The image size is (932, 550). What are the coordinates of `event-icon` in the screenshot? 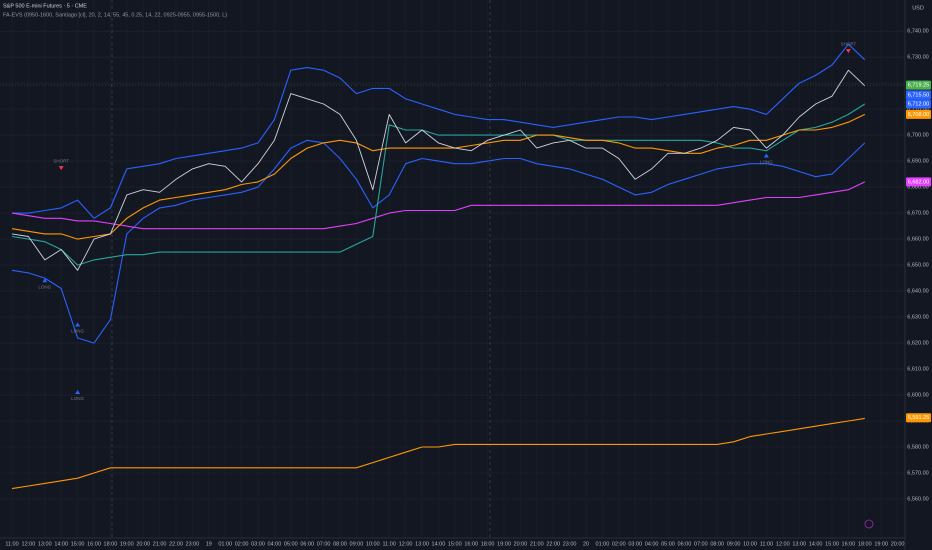 It's located at (869, 524).